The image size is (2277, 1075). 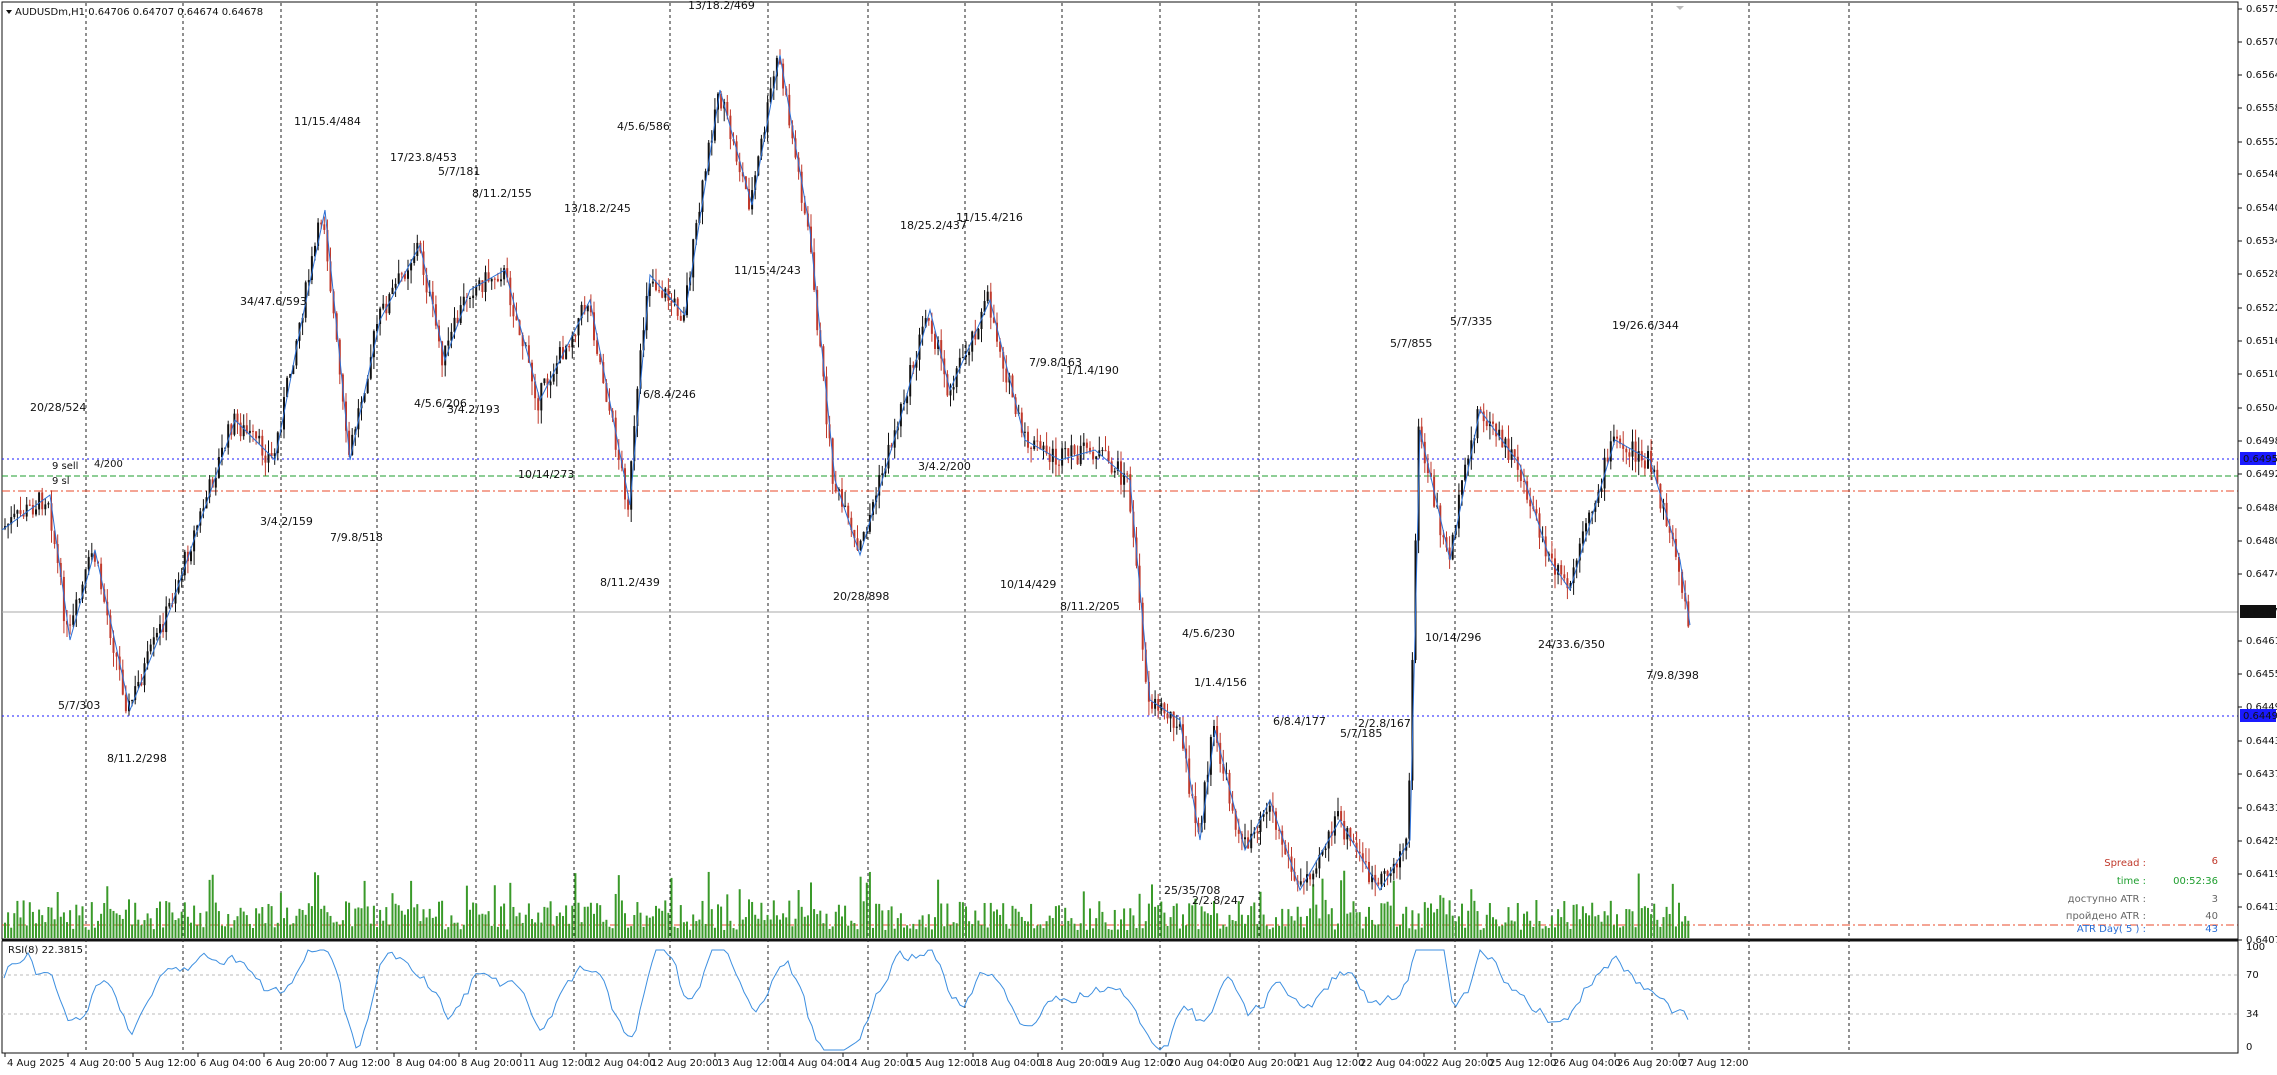 I want to click on time-tick-label: 8 Aug 04:00, so click(x=426, y=1063).